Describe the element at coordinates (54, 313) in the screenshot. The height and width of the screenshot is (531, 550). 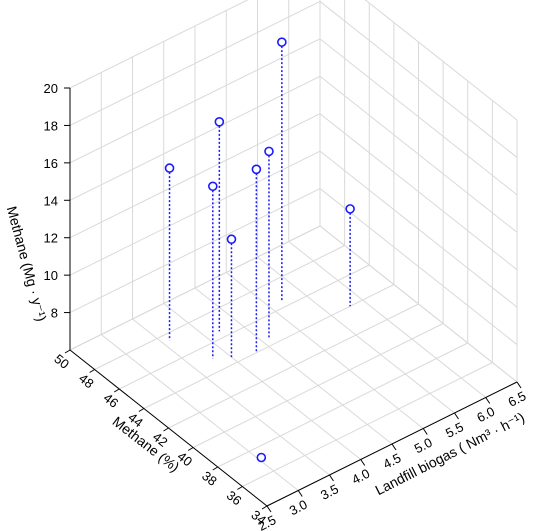
I see `z-tick-label: 8` at that location.